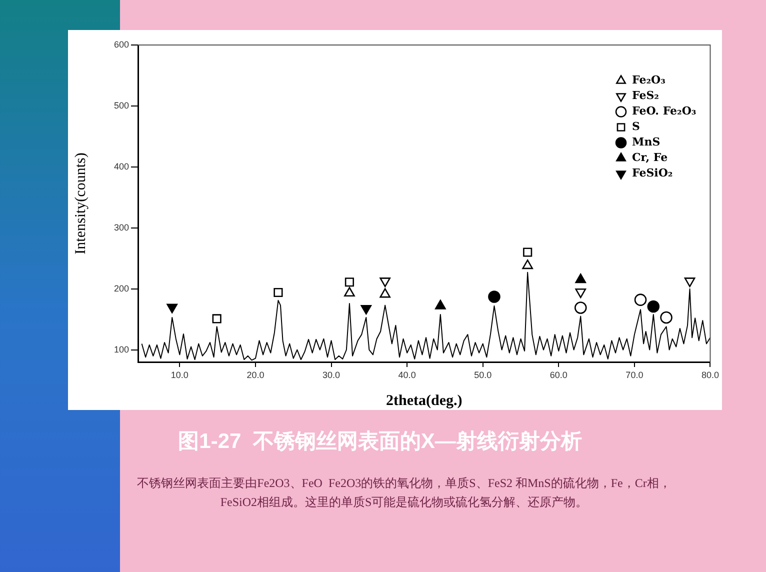 The width and height of the screenshot is (766, 572). I want to click on x-tick-label: 60.0, so click(559, 375).